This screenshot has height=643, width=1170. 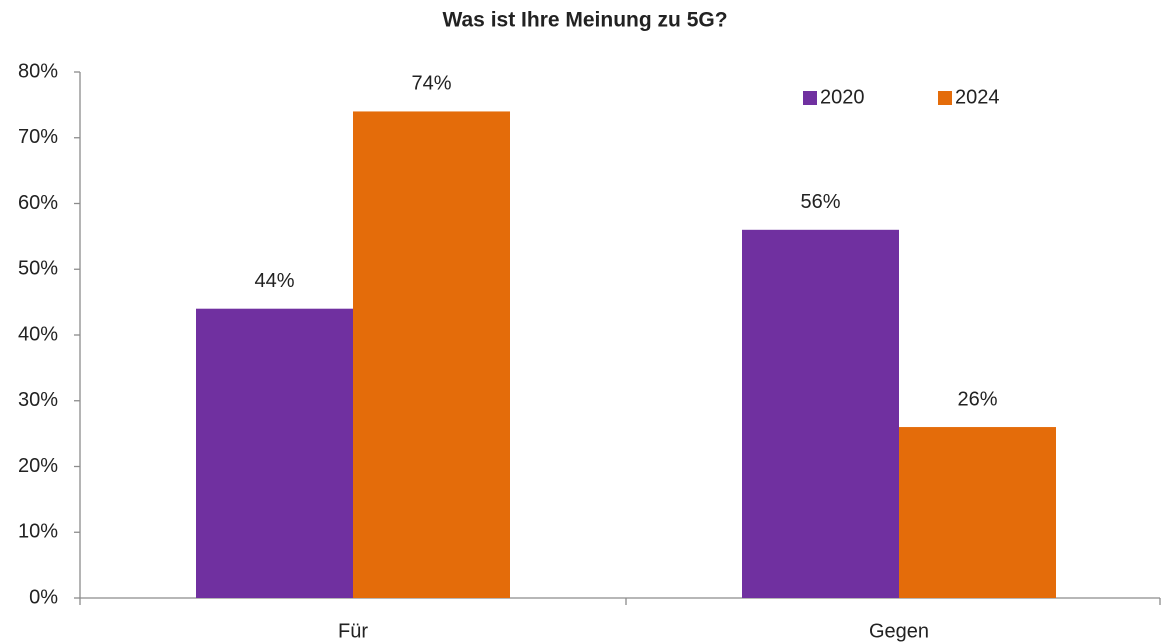 What do you see at coordinates (353, 631) in the screenshot?
I see `x-tick-label: Für` at bounding box center [353, 631].